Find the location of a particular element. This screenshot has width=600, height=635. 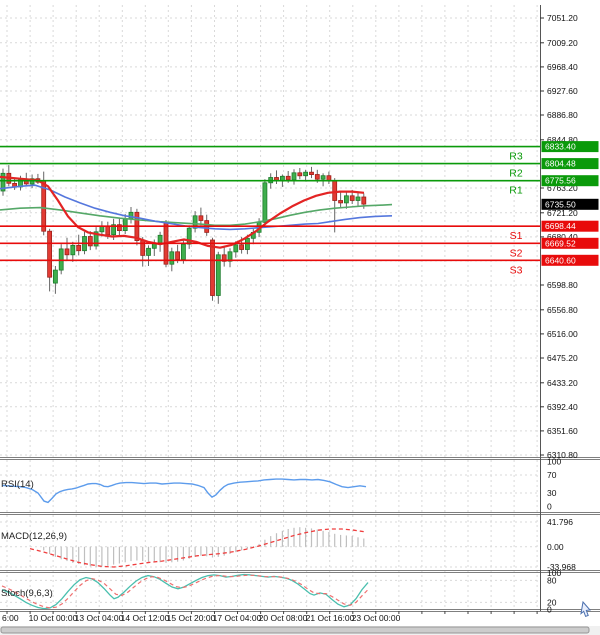

price-tick-label: 6351.60 is located at coordinates (562, 431).